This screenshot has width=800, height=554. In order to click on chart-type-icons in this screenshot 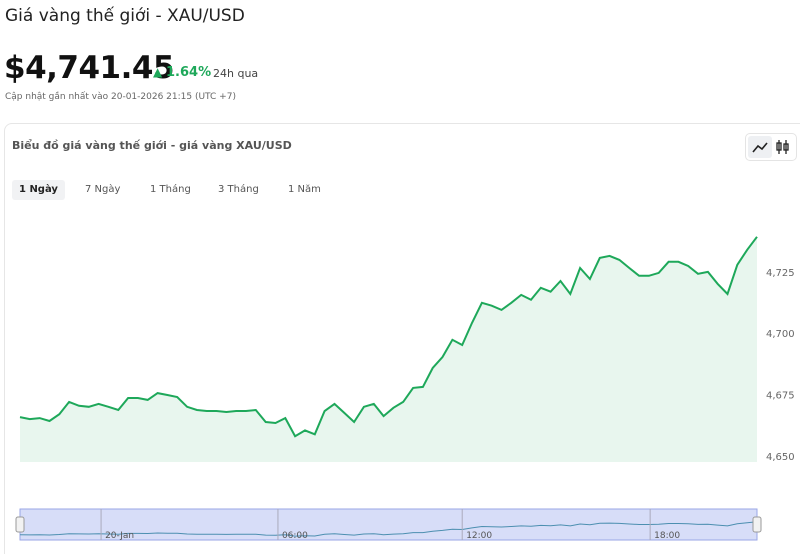, I will do `click(768, 147)`.